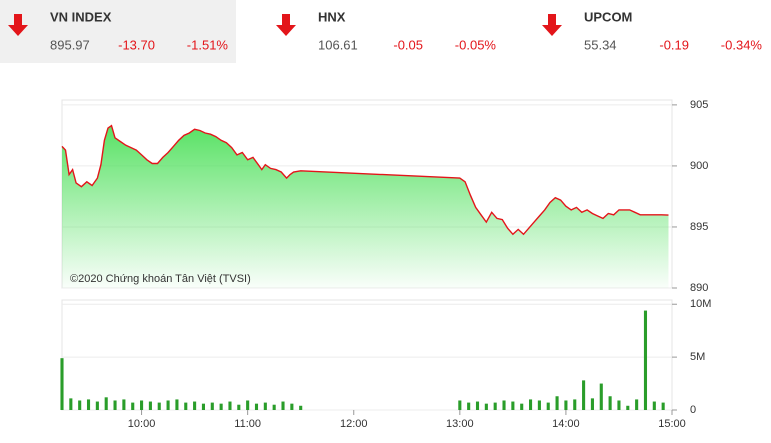  Describe the element at coordinates (338, 44) in the screenshot. I see `index-value: 106.61` at that location.